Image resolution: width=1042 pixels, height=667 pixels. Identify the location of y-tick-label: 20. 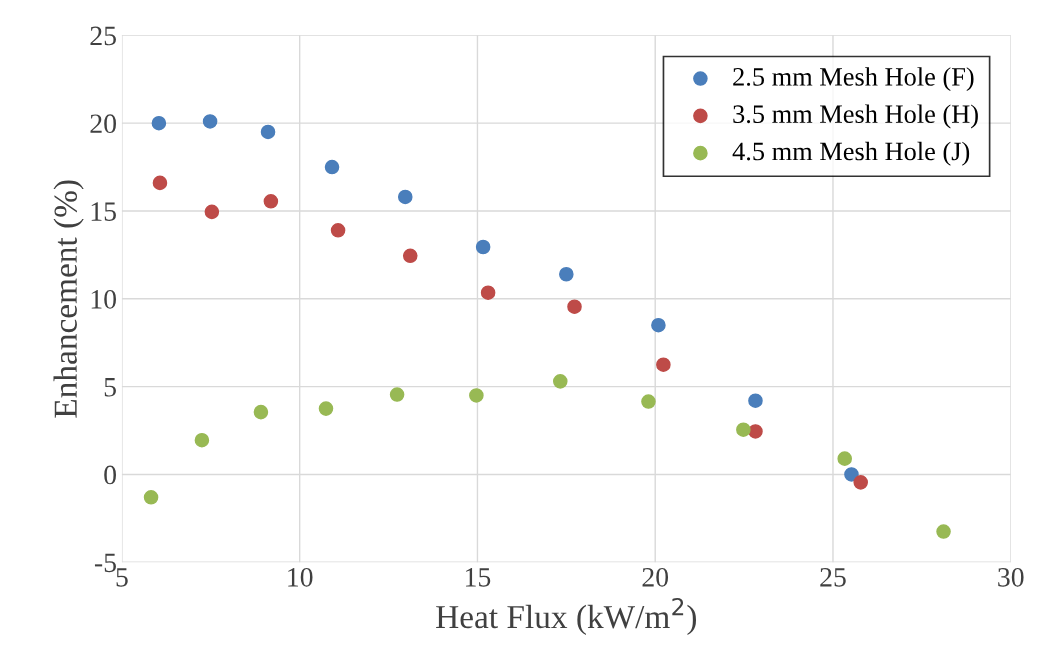
(103, 124).